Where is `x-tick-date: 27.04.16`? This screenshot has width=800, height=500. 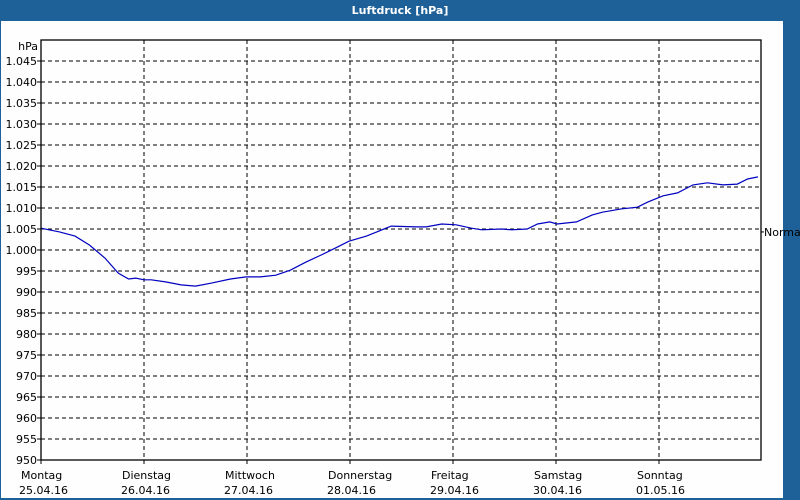
x-tick-date: 27.04.16 is located at coordinates (248, 490).